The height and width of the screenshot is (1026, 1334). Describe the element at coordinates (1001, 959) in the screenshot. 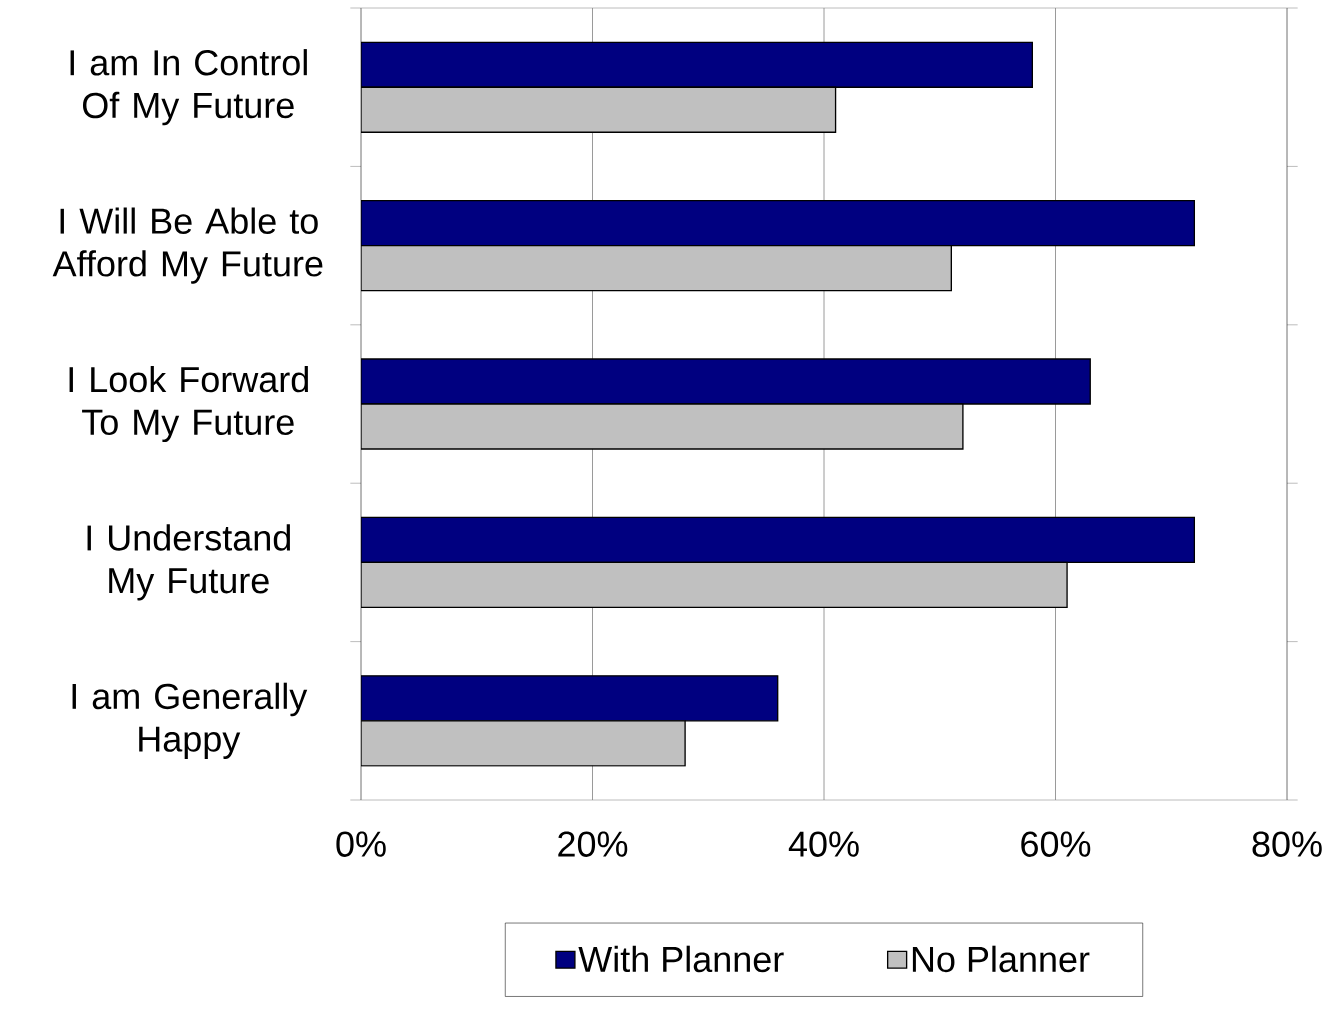

I see `legend-label: No Planner` at that location.